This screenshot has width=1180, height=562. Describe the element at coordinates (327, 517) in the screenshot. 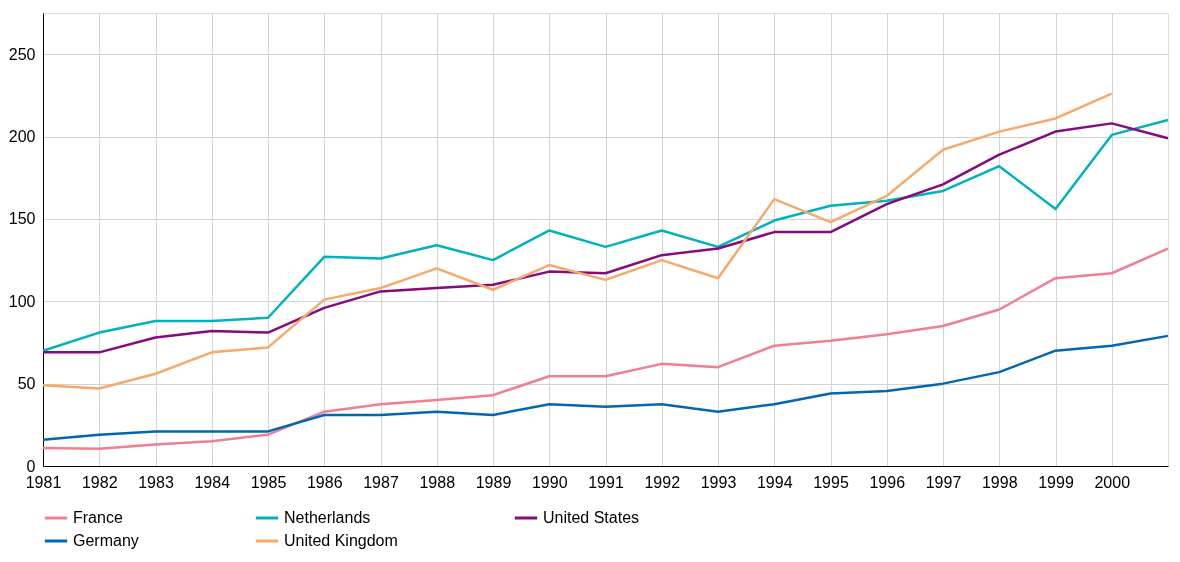

I see `legend-label: Netherlands` at that location.